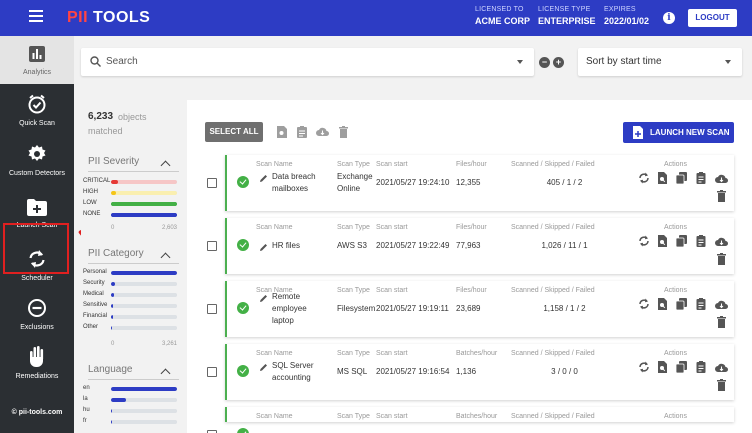 This screenshot has width=752, height=433. Describe the element at coordinates (353, 290) in the screenshot. I see `col-header-scan-type: Scan Type` at that location.